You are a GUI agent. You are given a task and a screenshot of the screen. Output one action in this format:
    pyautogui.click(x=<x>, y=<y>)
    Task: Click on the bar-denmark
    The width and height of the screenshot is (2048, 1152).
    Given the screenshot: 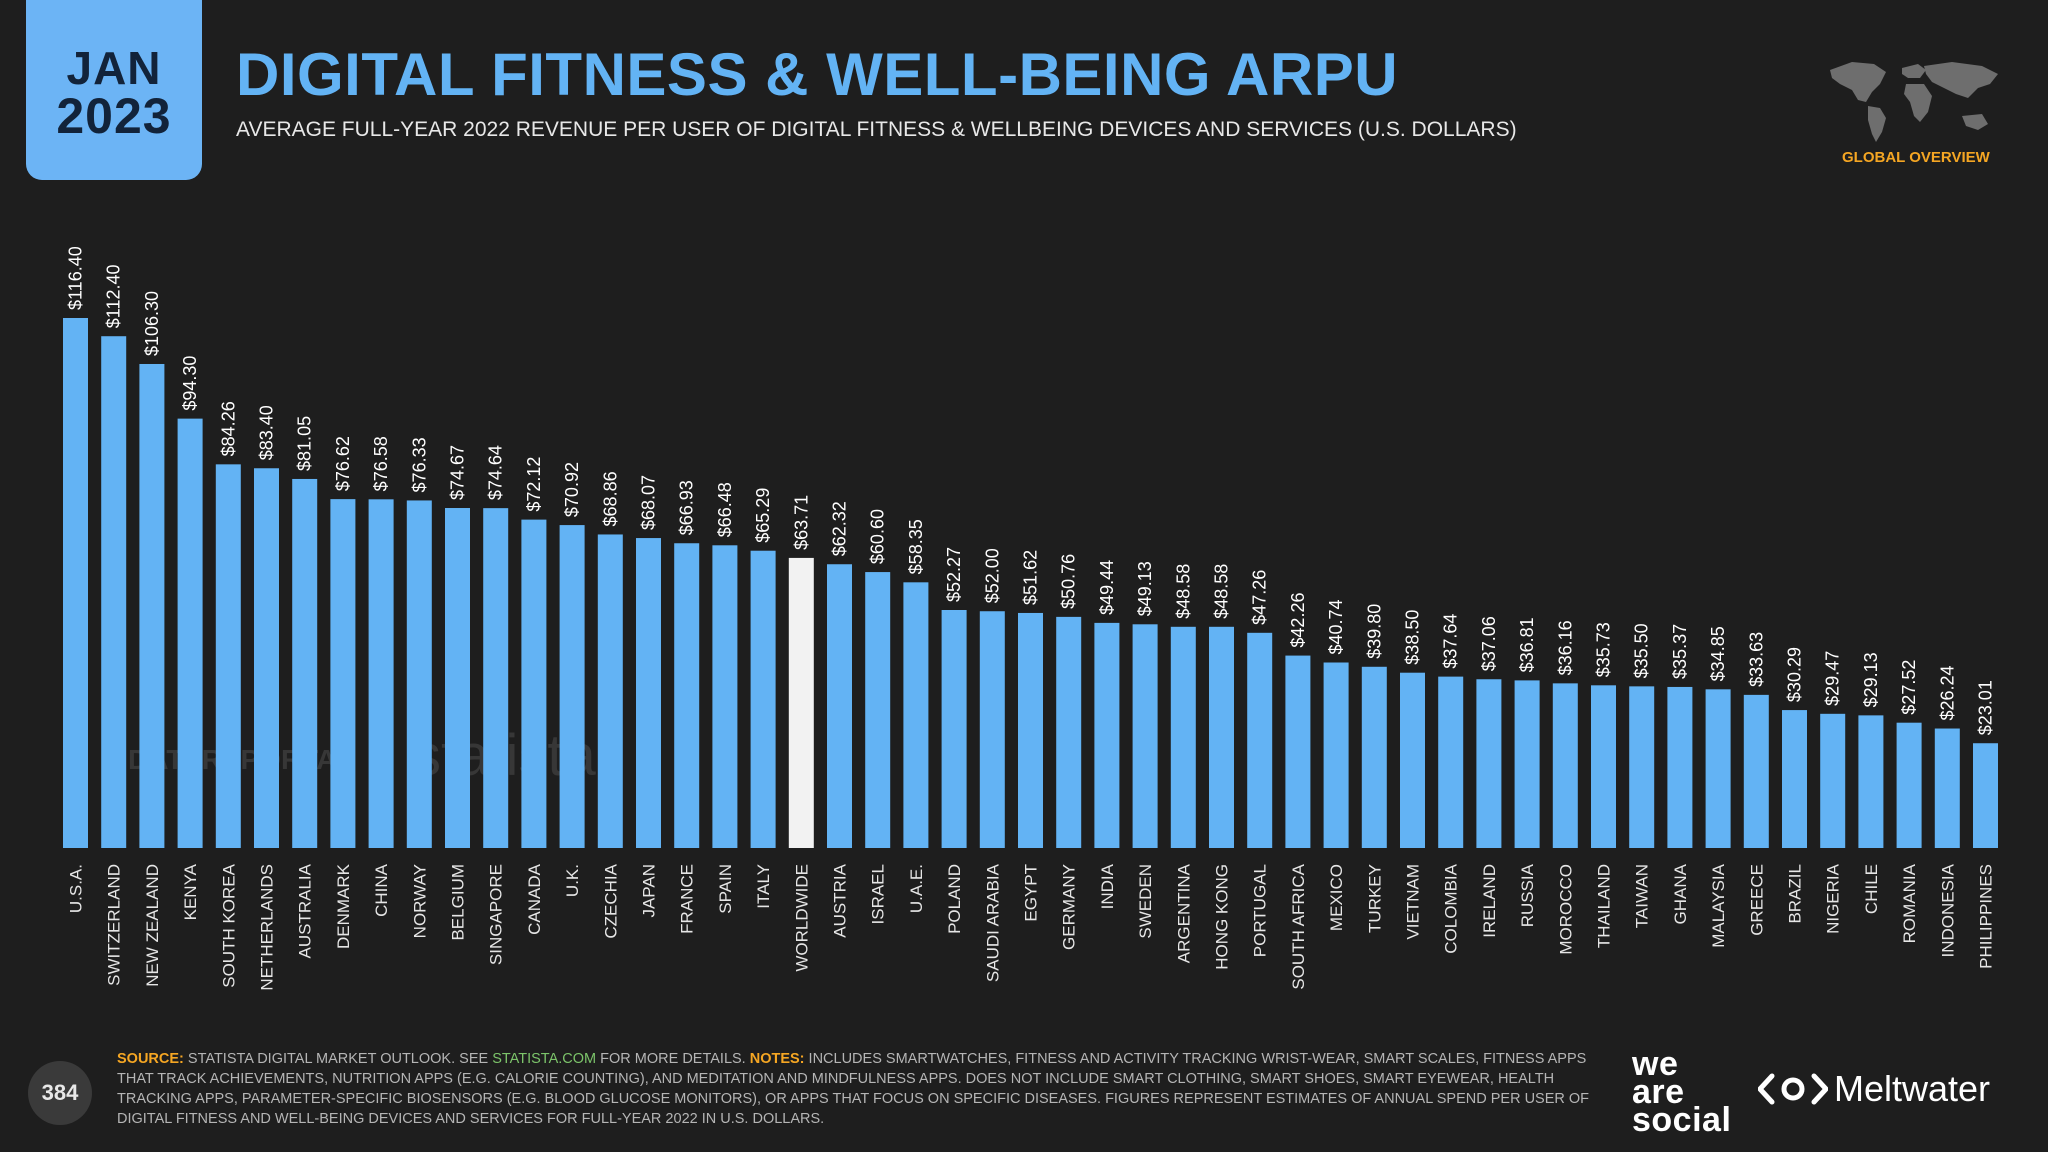 What is the action you would take?
    pyautogui.click(x=343, y=673)
    